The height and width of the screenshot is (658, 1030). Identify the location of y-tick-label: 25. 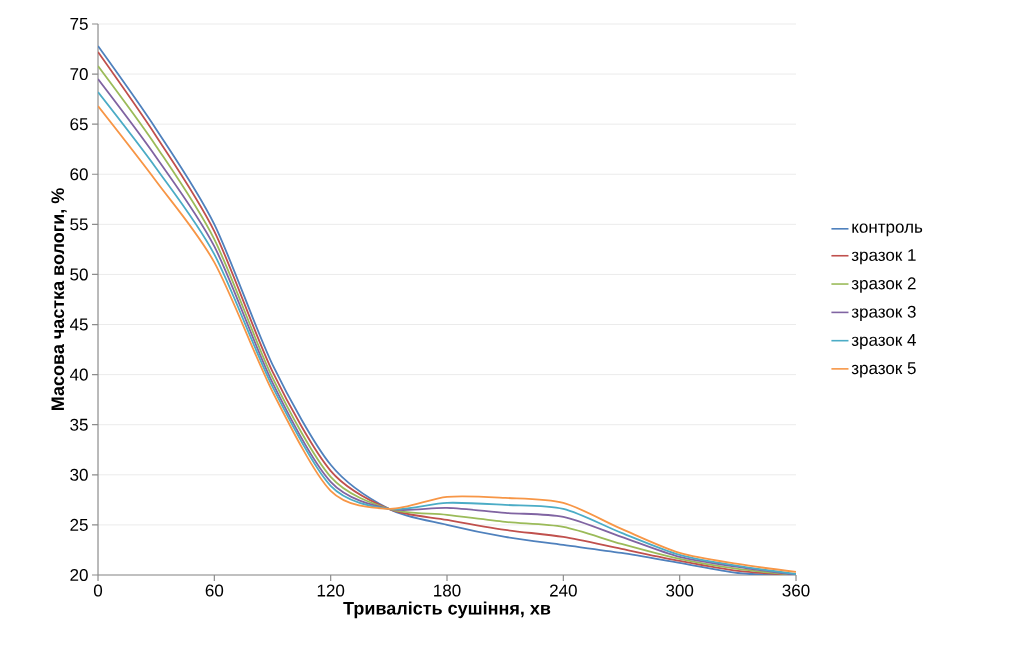
(79, 524).